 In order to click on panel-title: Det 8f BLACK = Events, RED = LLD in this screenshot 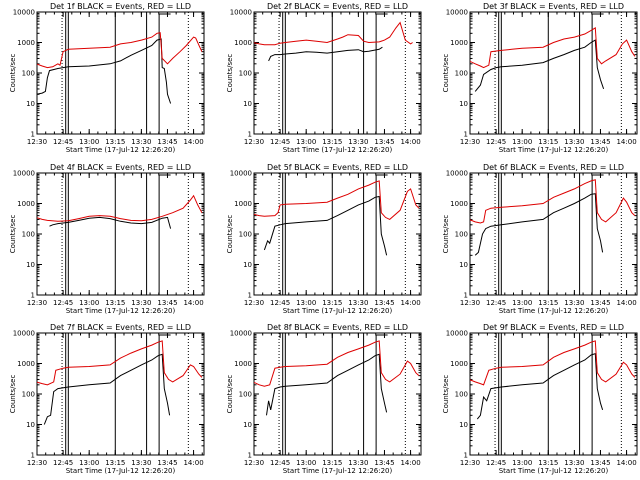, I will do `click(337, 327)`.